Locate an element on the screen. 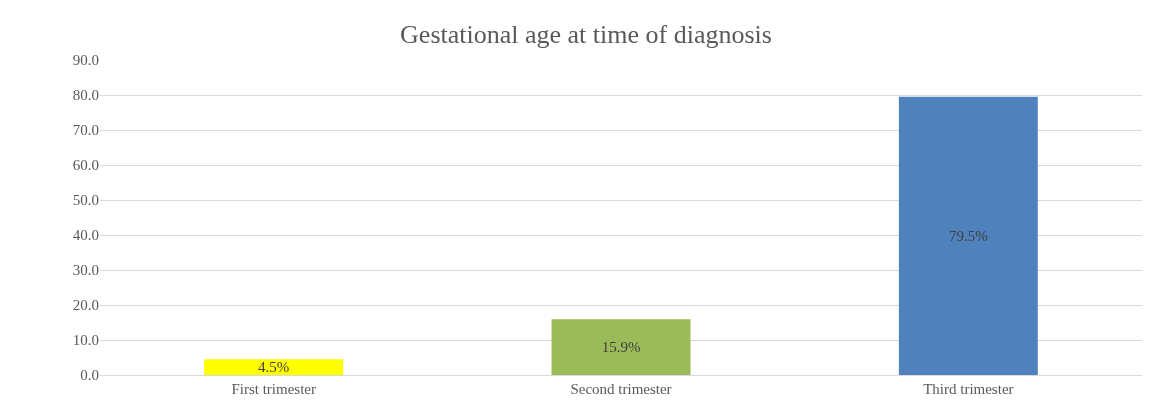  chart-title: Gestational age at time of diagnosis is located at coordinates (586, 35).